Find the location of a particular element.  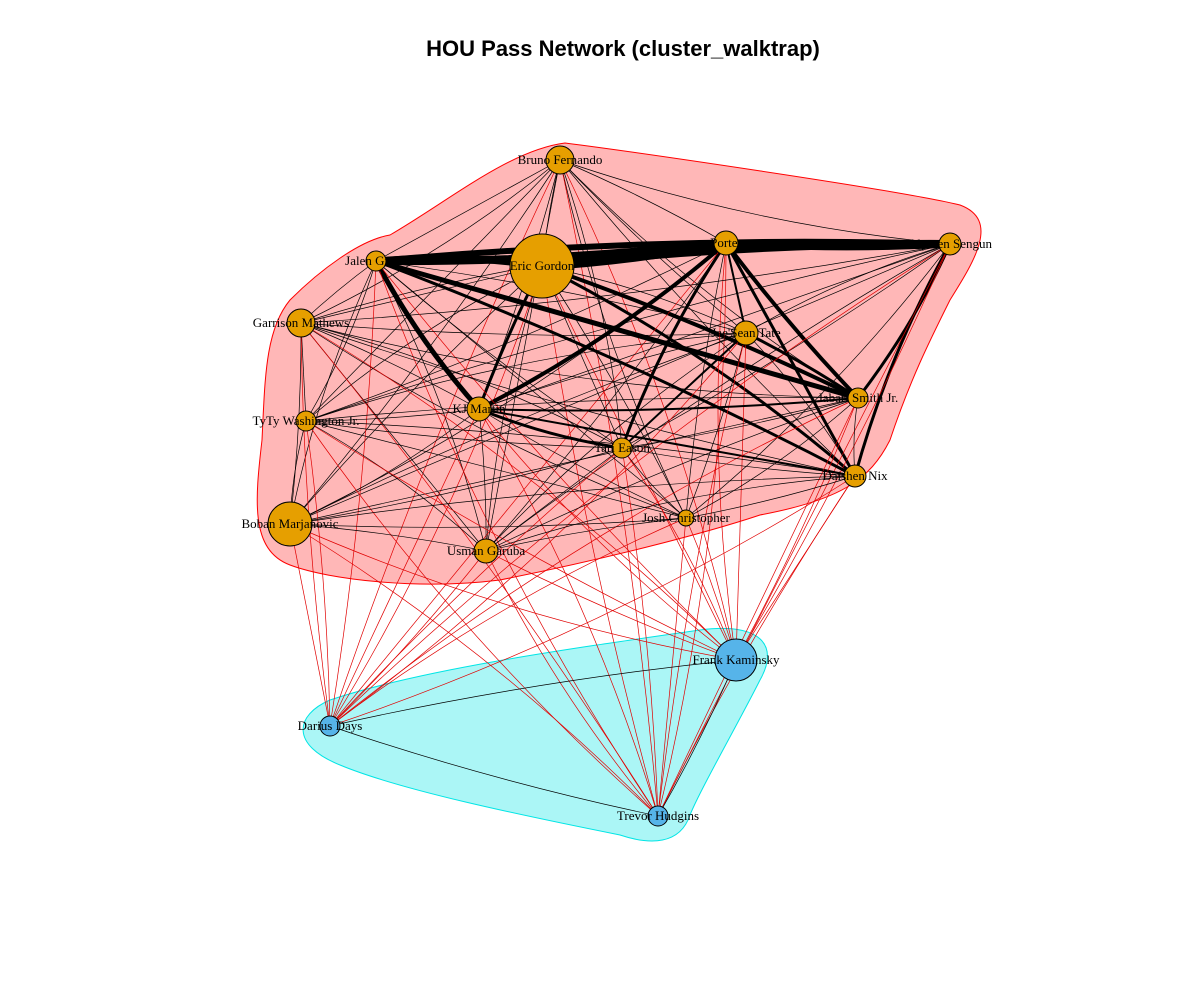

edge-garrison-nix is located at coordinates (578, 399).